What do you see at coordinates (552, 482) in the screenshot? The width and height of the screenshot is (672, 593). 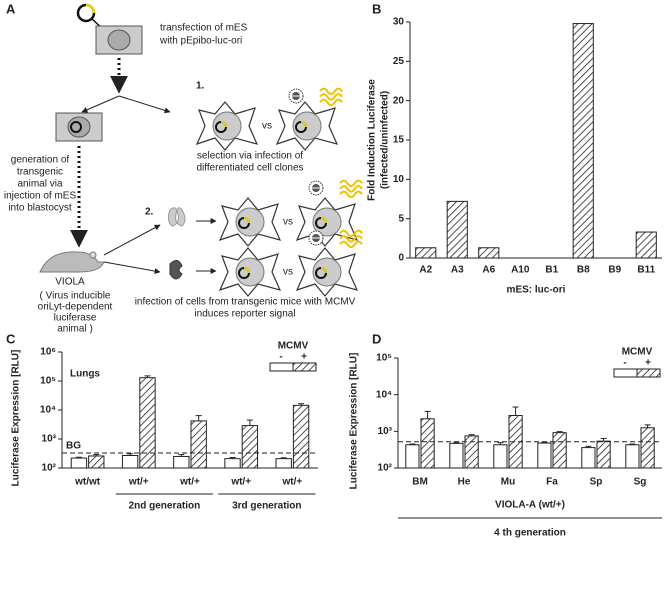 I see `x-tick-label: Fa` at bounding box center [552, 482].